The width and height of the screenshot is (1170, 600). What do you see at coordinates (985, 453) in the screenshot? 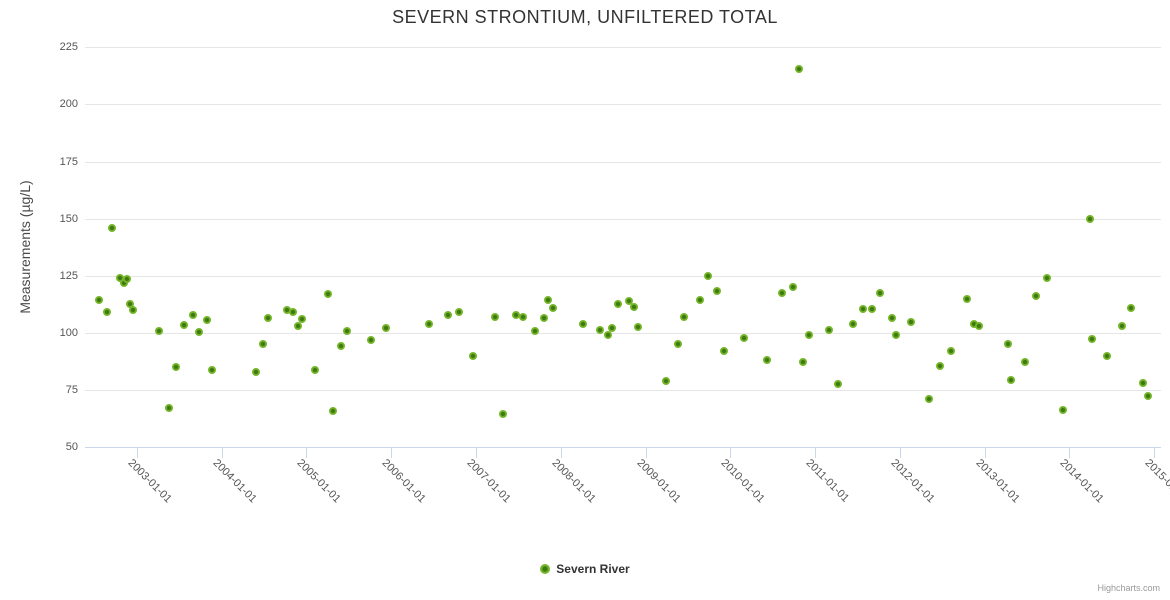
I see `x-tick-2013` at bounding box center [985, 453].